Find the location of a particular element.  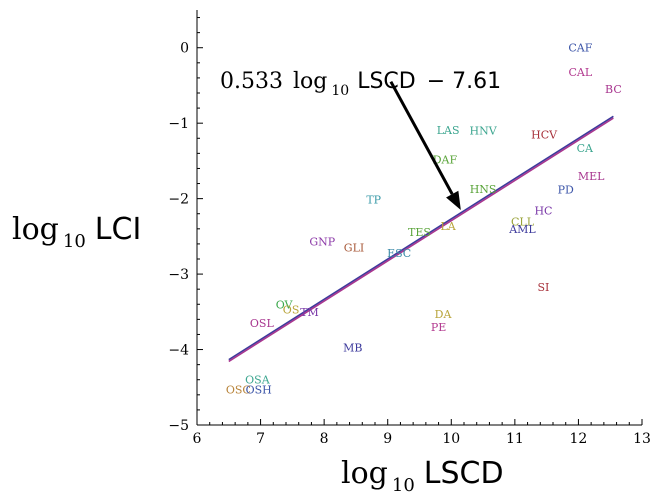

fit-equation-annotation: 0.533 log 10 LSCD − 7.61 is located at coordinates (360, 139).